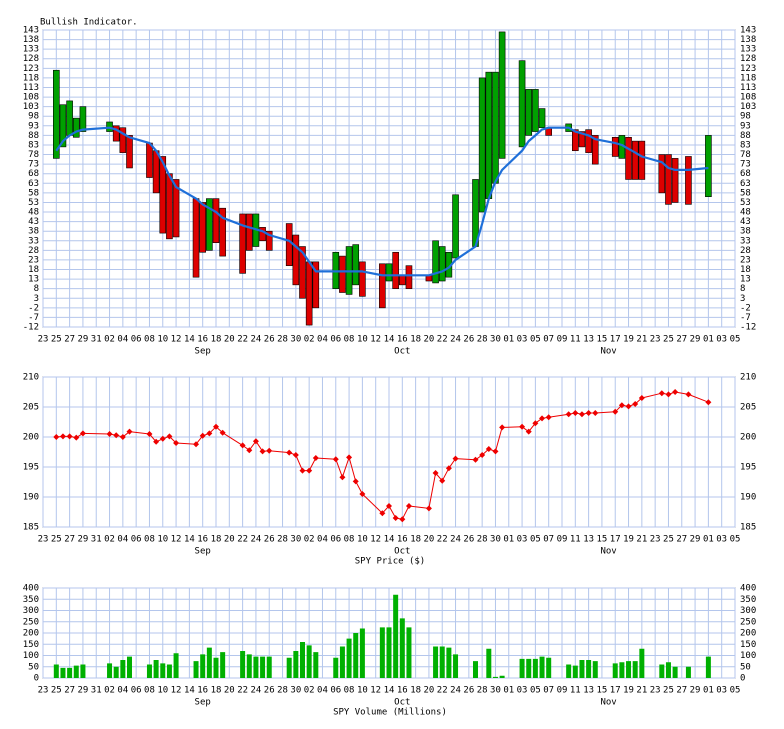 The height and width of the screenshot is (729, 784). What do you see at coordinates (748, 408) in the screenshot?
I see `y-tick-label-right: 205` at bounding box center [748, 408].